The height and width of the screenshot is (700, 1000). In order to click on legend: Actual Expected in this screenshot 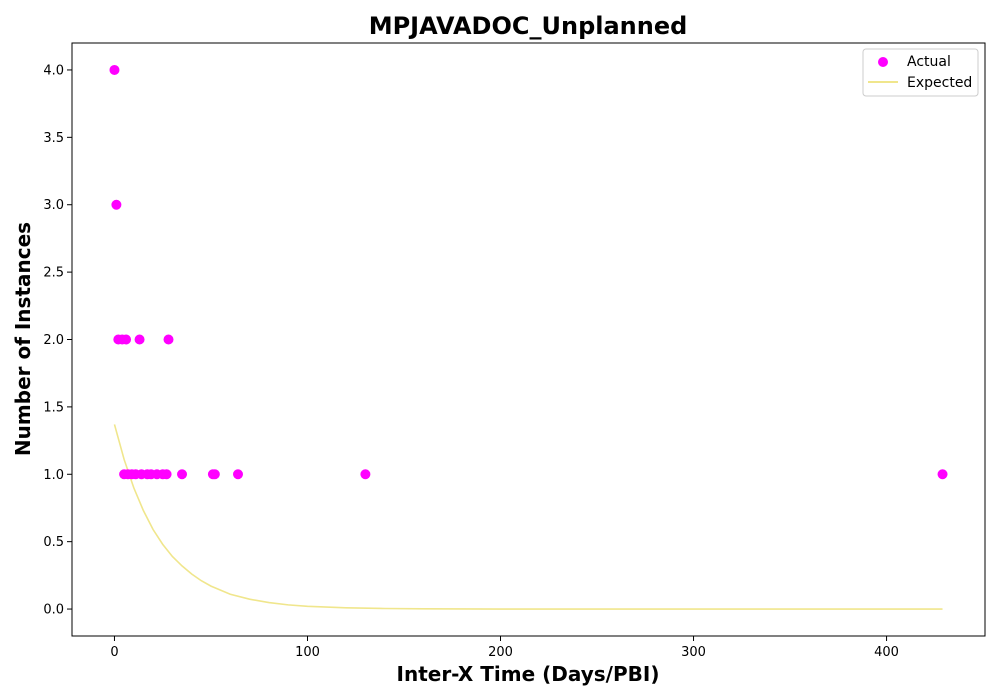, I will do `click(920, 72)`.